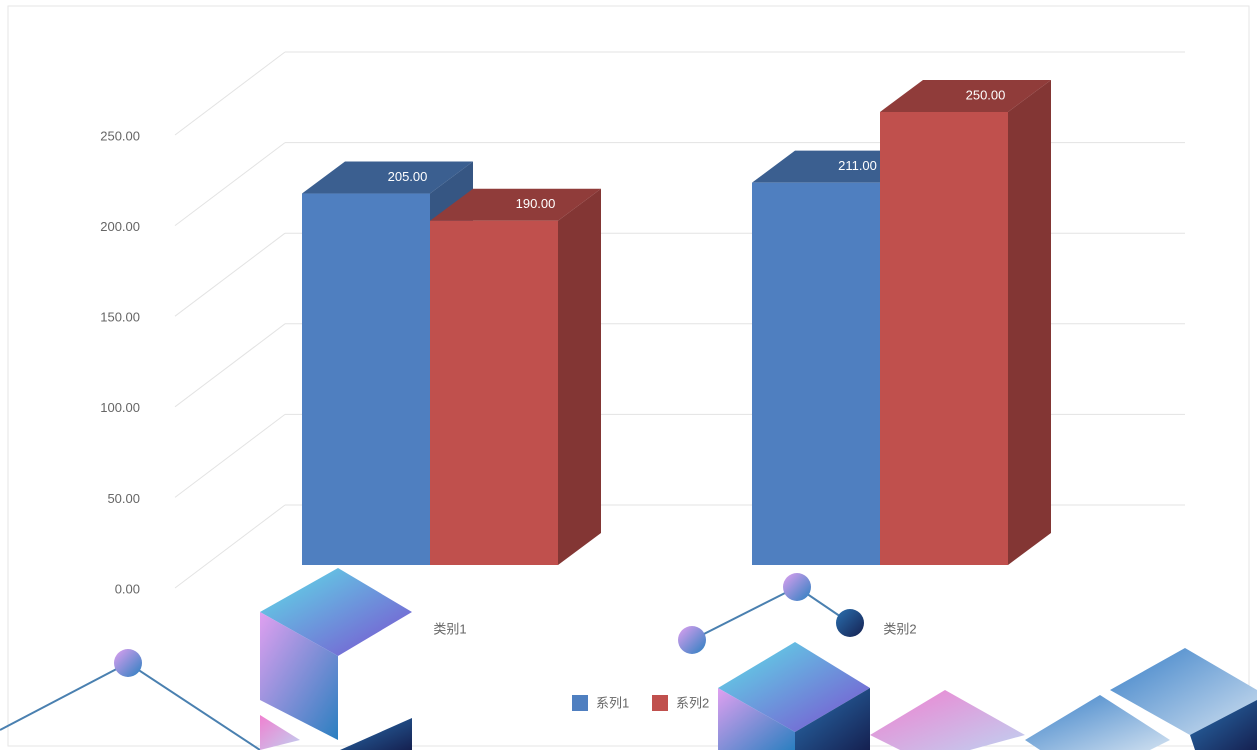 The height and width of the screenshot is (750, 1257). What do you see at coordinates (899, 628) in the screenshot?
I see `x-tick-label: 类别2` at bounding box center [899, 628].